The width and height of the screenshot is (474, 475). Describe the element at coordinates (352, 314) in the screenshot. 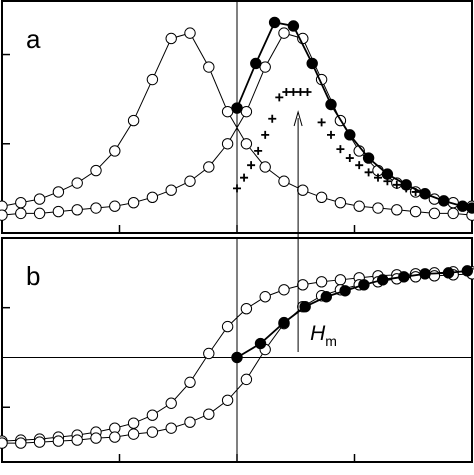

I see `series-line` at that location.